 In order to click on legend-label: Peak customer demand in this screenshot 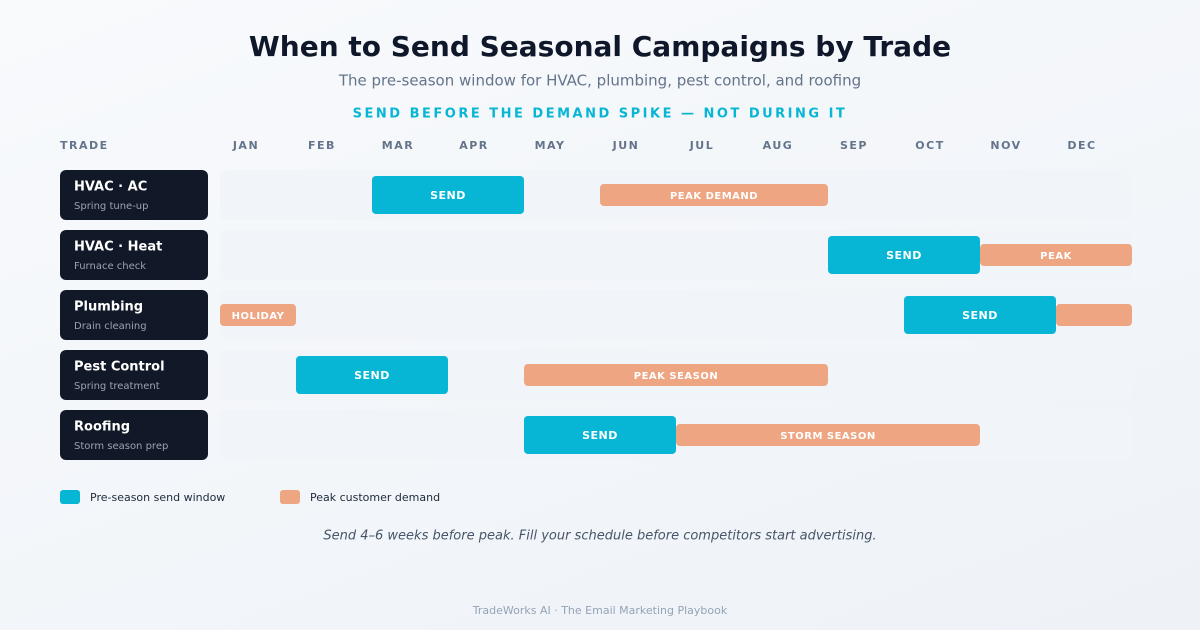, I will do `click(375, 497)`.